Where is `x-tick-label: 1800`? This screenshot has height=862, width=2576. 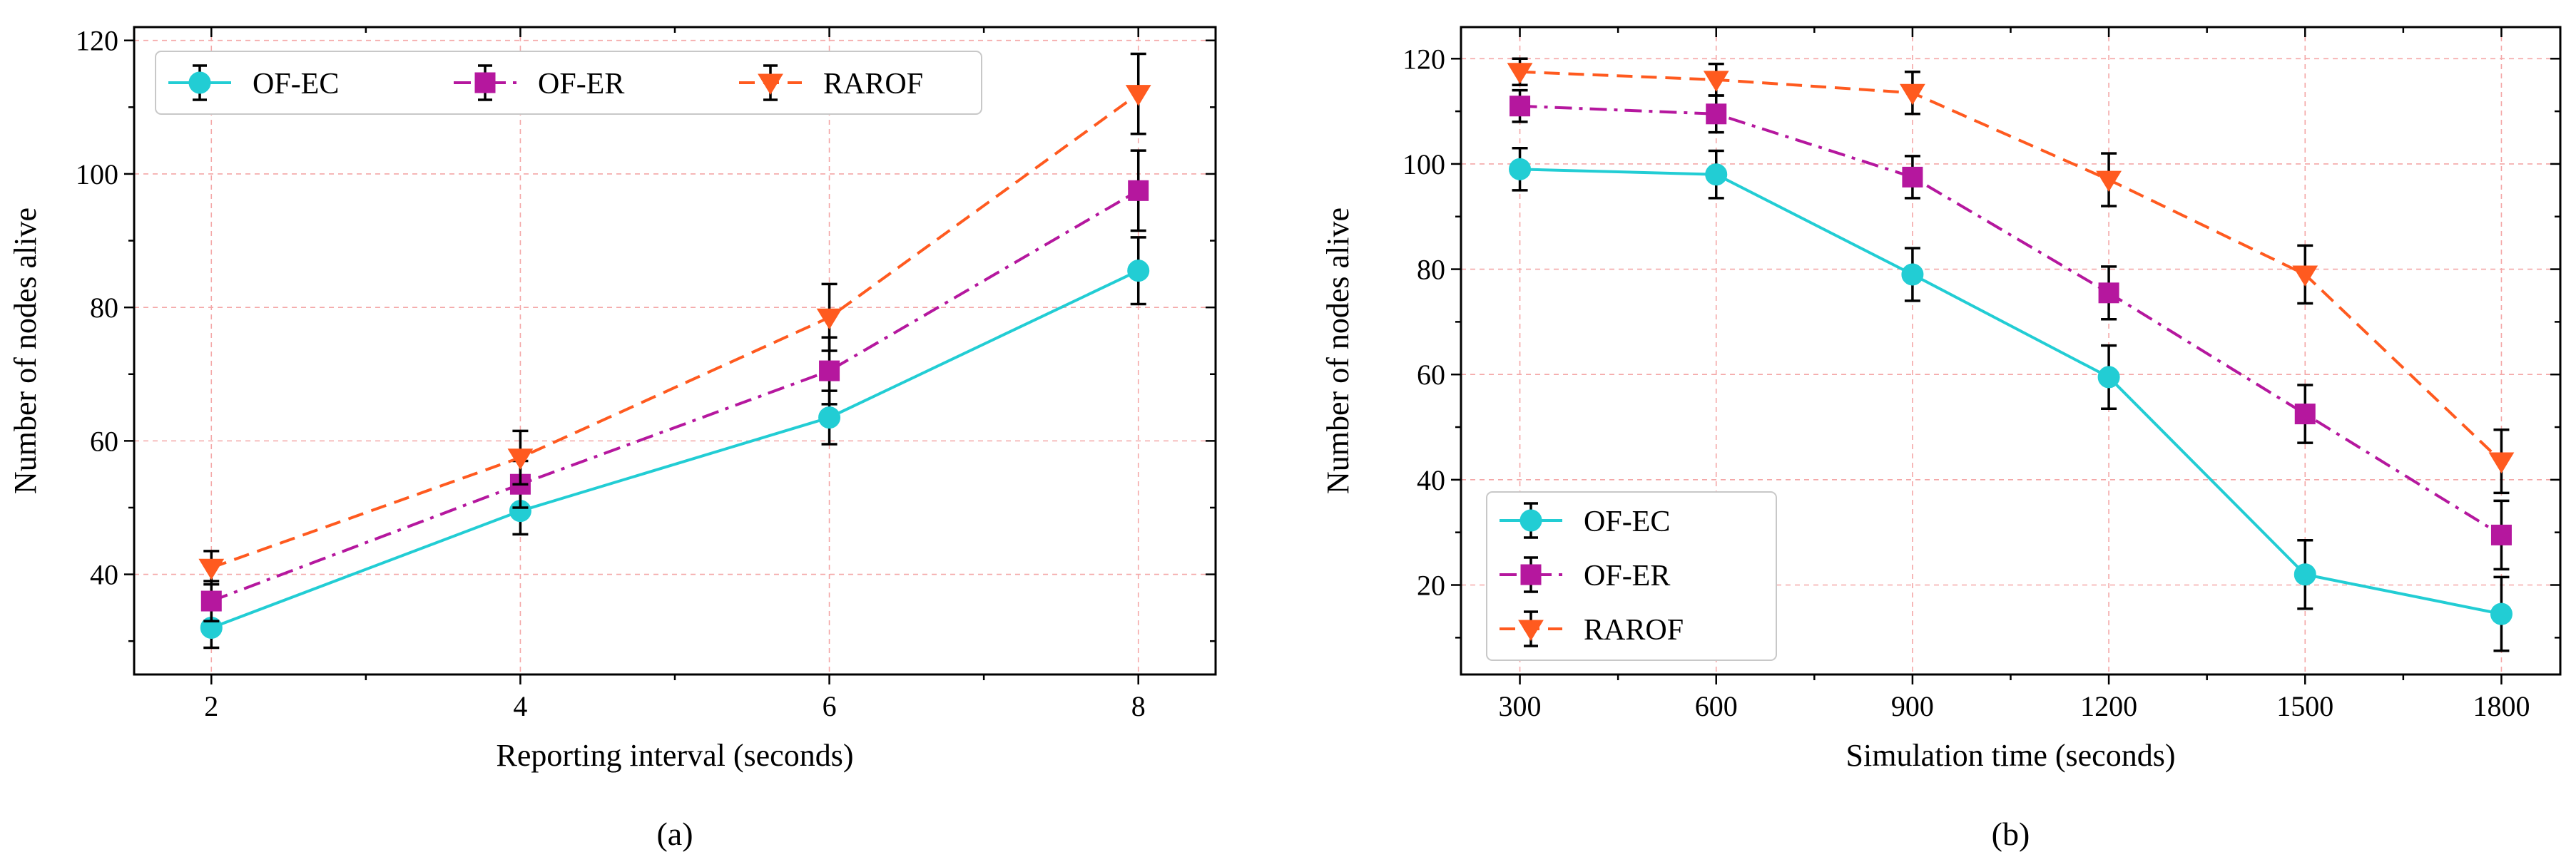 x-tick-label: 1800 is located at coordinates (2501, 706).